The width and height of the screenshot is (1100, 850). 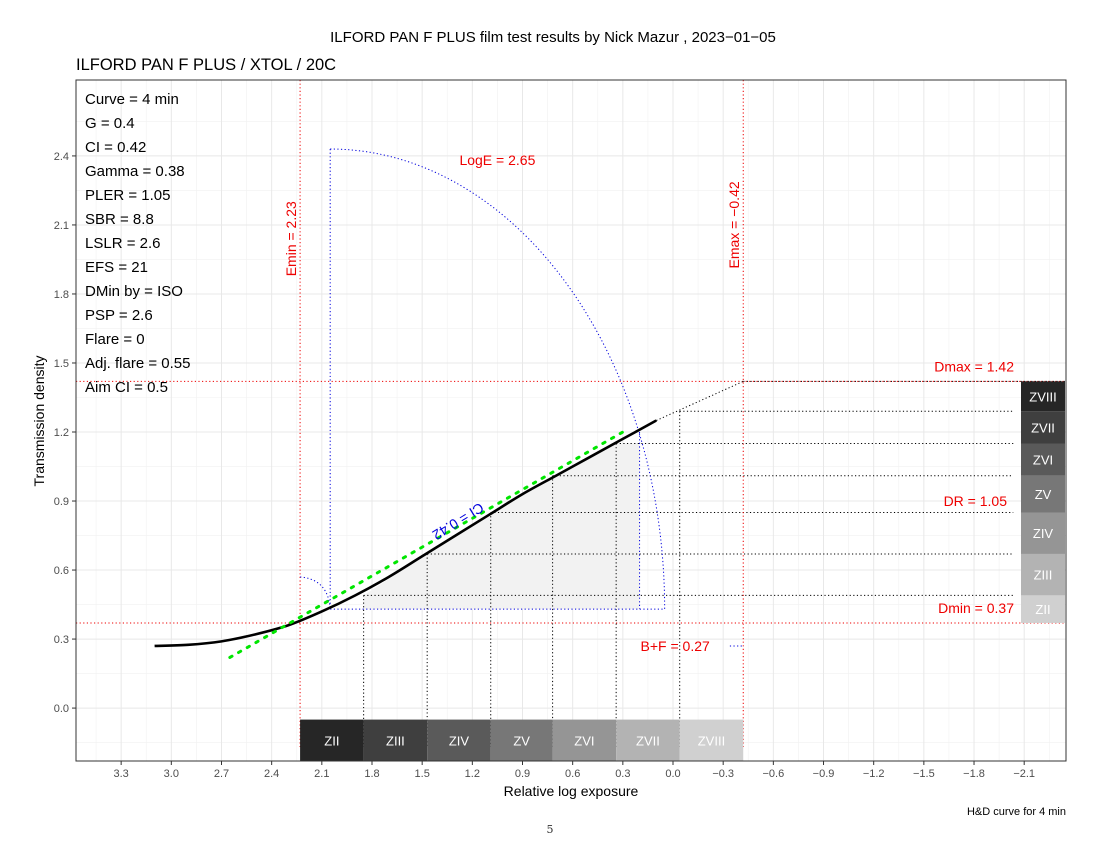 I want to click on y-zone-label: ZVII, so click(x=1043, y=427).